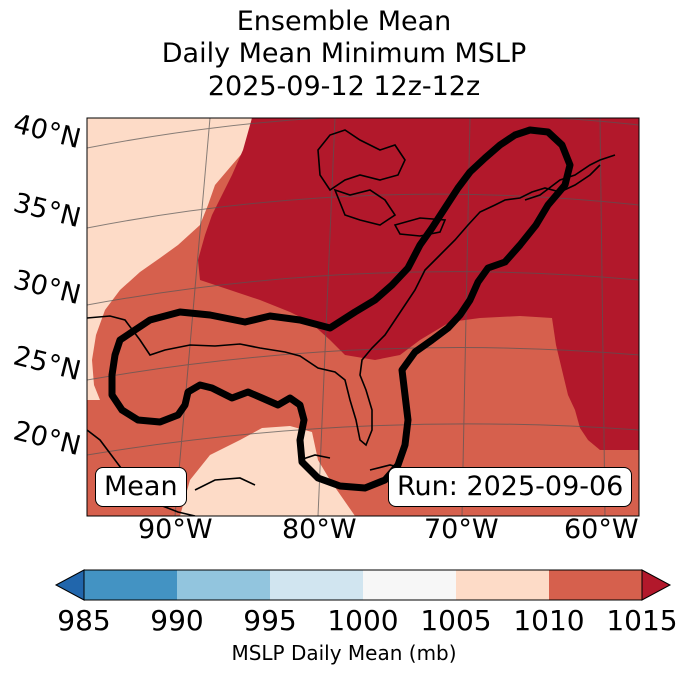 The height and width of the screenshot is (674, 688). What do you see at coordinates (344, 53) in the screenshot?
I see `title-line-2: Daily Mean Minimum MSLP` at bounding box center [344, 53].